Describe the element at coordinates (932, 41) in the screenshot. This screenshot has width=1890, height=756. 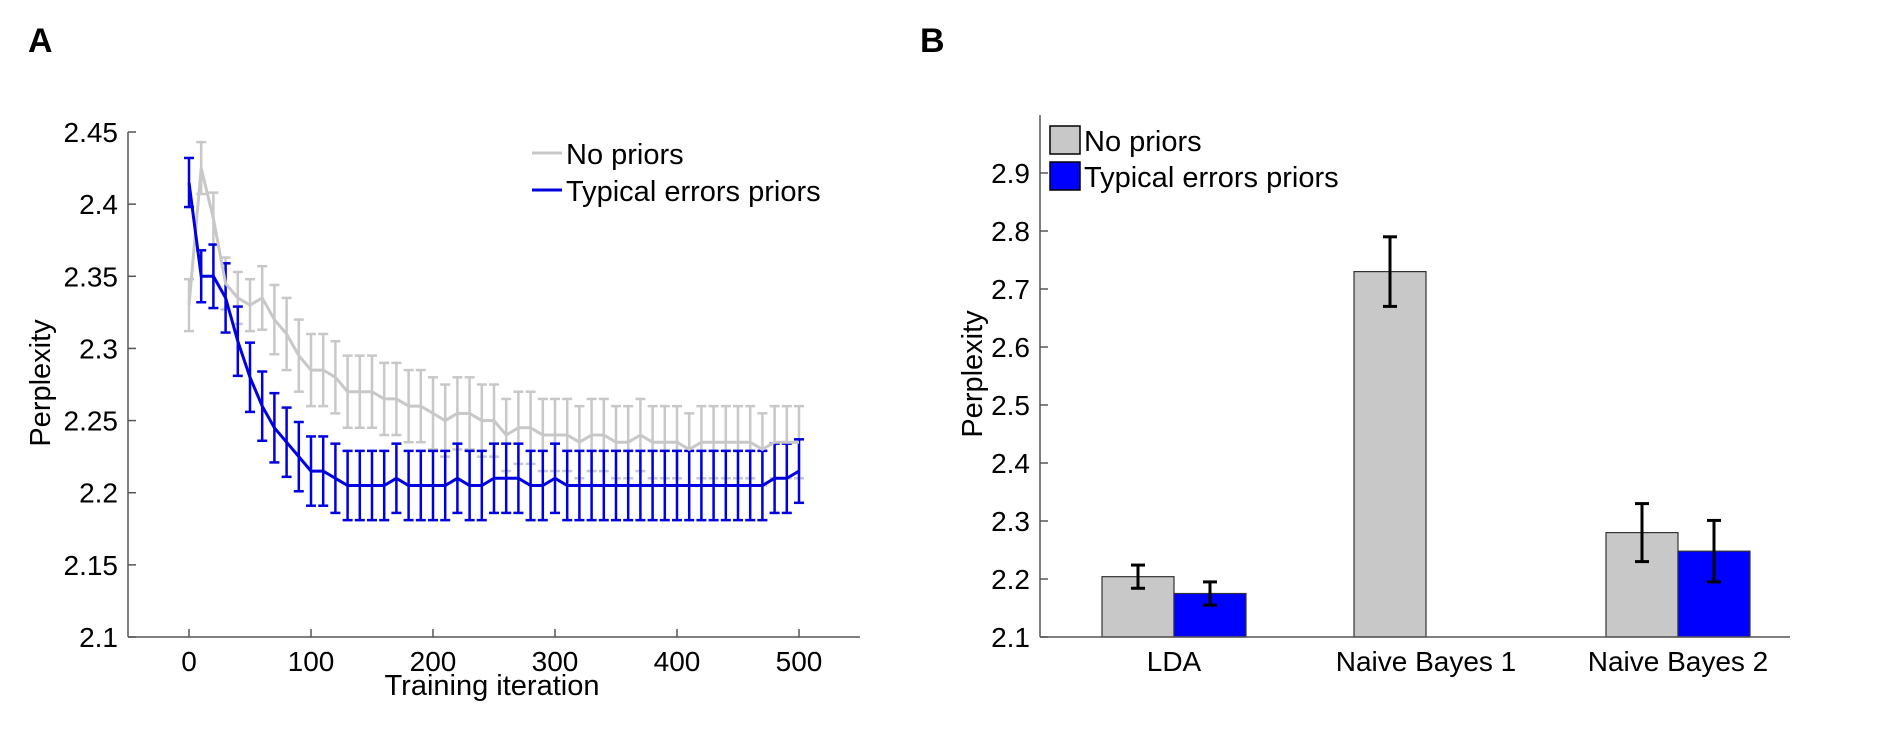
I see `panel-b-letter: B` at that location.